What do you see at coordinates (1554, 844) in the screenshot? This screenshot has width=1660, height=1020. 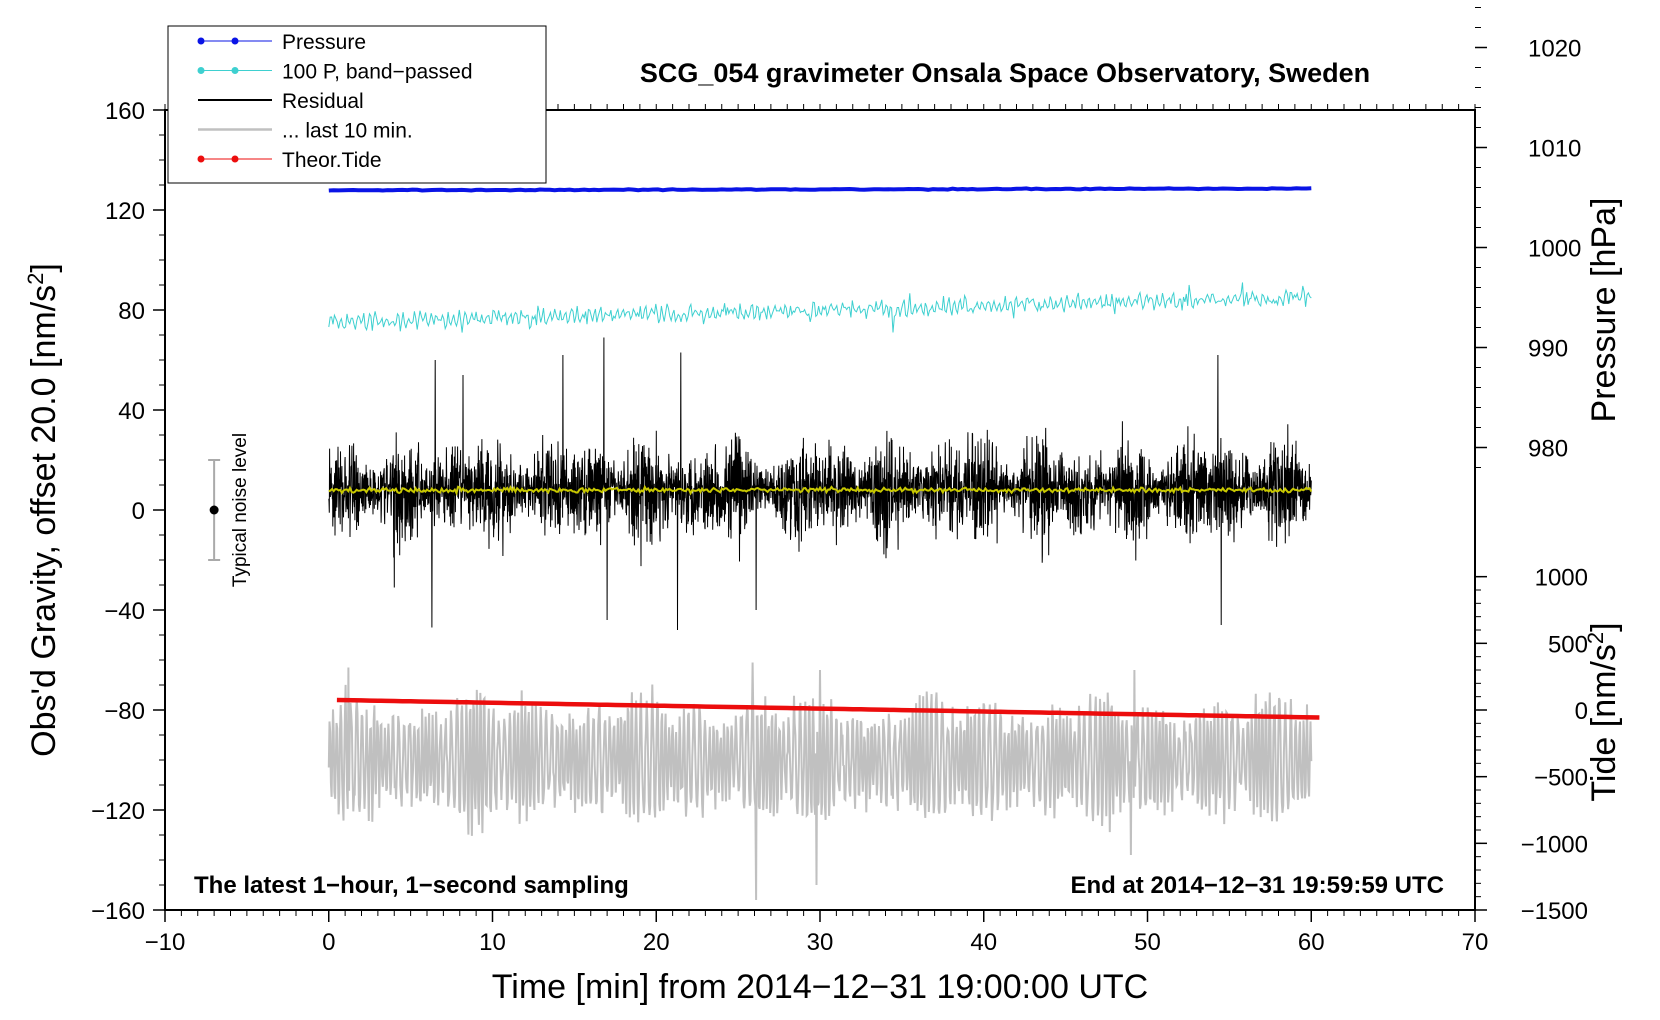 I see `tide-tick-label: −1000` at bounding box center [1554, 844].